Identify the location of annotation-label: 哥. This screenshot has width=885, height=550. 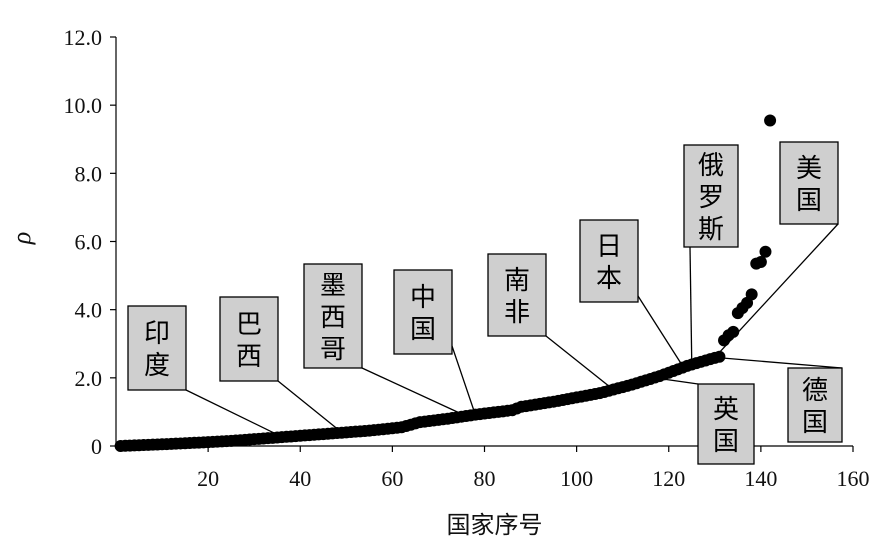
(333, 350).